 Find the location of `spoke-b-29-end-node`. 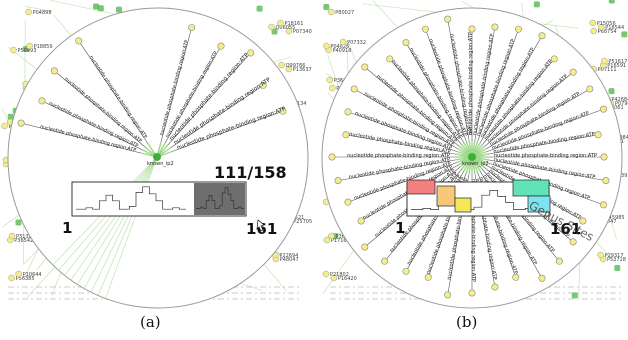

spoke-b-29-end-node is located at coordinates (348, 112).